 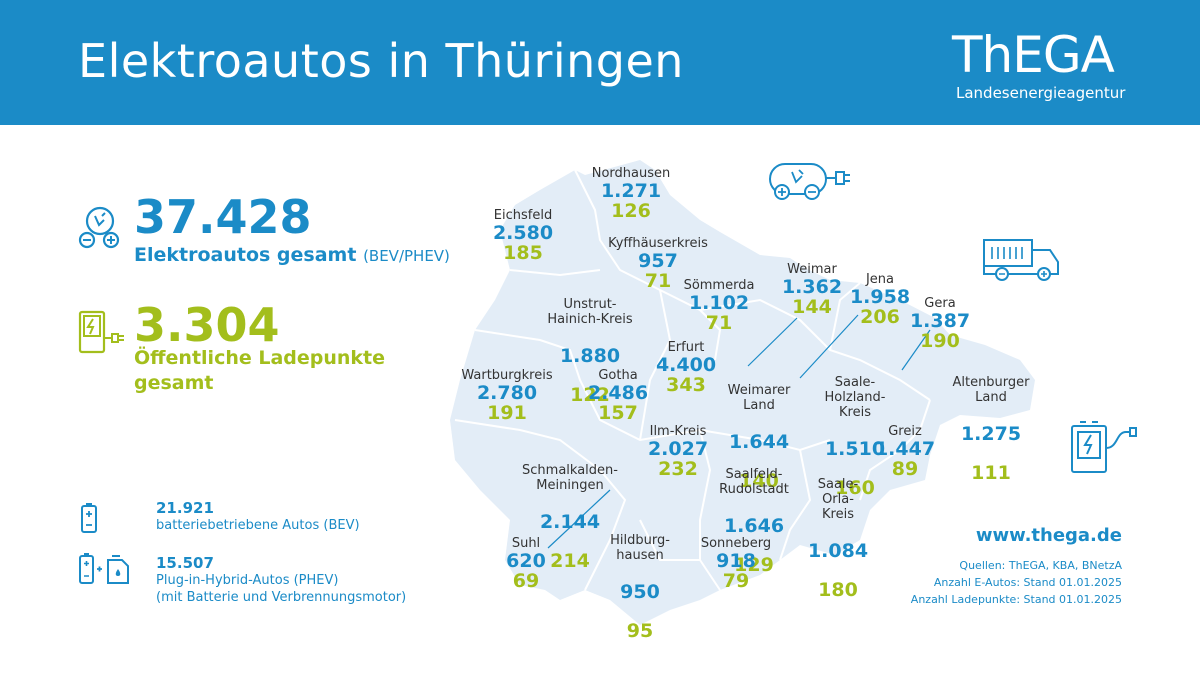 What do you see at coordinates (523, 235) in the screenshot?
I see `district-eichsfeld: Eichsfeld 2.580 185` at bounding box center [523, 235].